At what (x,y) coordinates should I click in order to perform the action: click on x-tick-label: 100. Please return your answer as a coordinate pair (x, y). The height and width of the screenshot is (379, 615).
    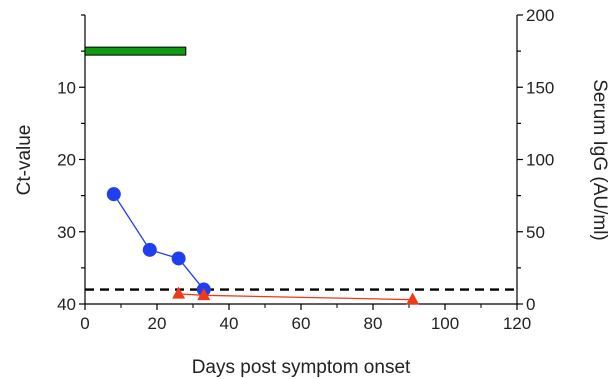
    Looking at the image, I should click on (445, 323).